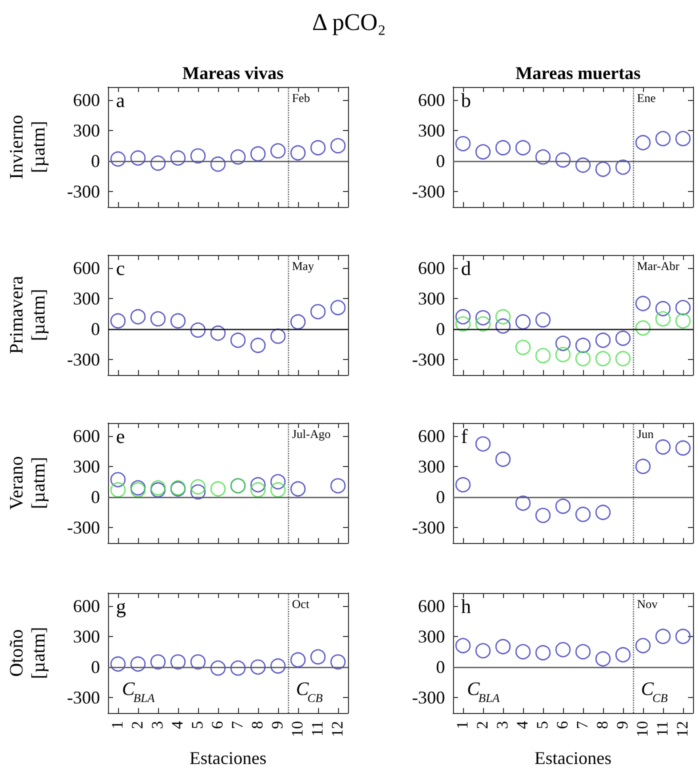 This screenshot has height=771, width=698. Describe the element at coordinates (120, 437) in the screenshot. I see `annotation: e` at that location.